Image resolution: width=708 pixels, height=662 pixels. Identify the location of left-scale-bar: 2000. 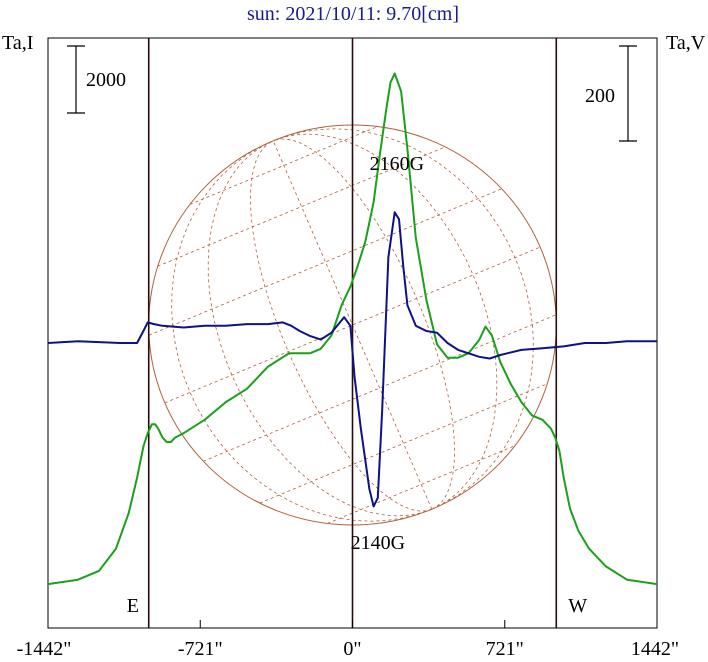
(96, 79).